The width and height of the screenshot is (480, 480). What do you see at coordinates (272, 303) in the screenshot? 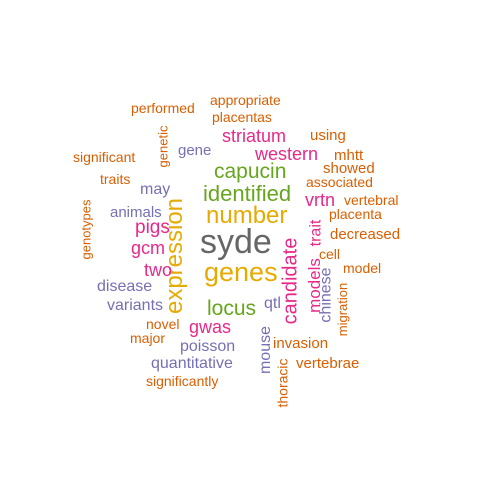
I see `word-qtl: qtl` at bounding box center [272, 303].